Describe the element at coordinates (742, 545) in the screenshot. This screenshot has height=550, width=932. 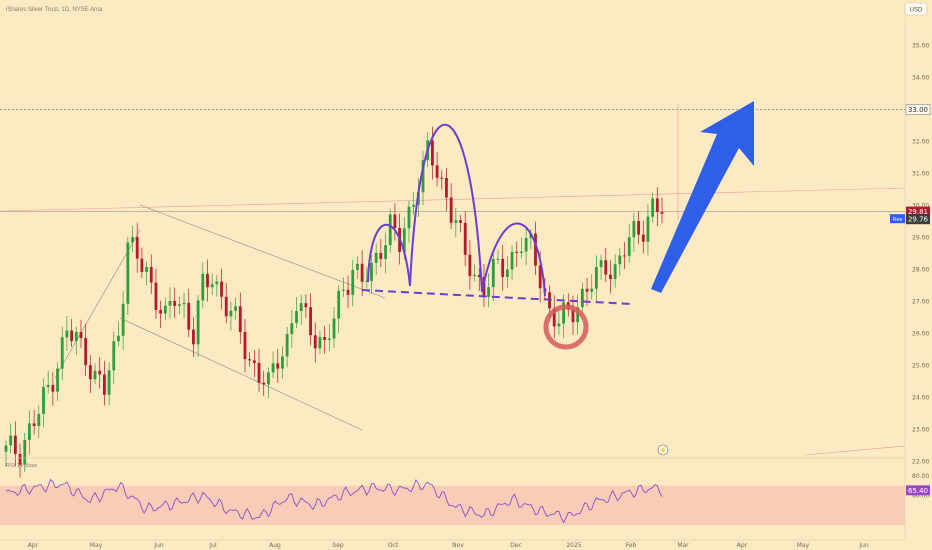
I see `time-label: Apr` at that location.